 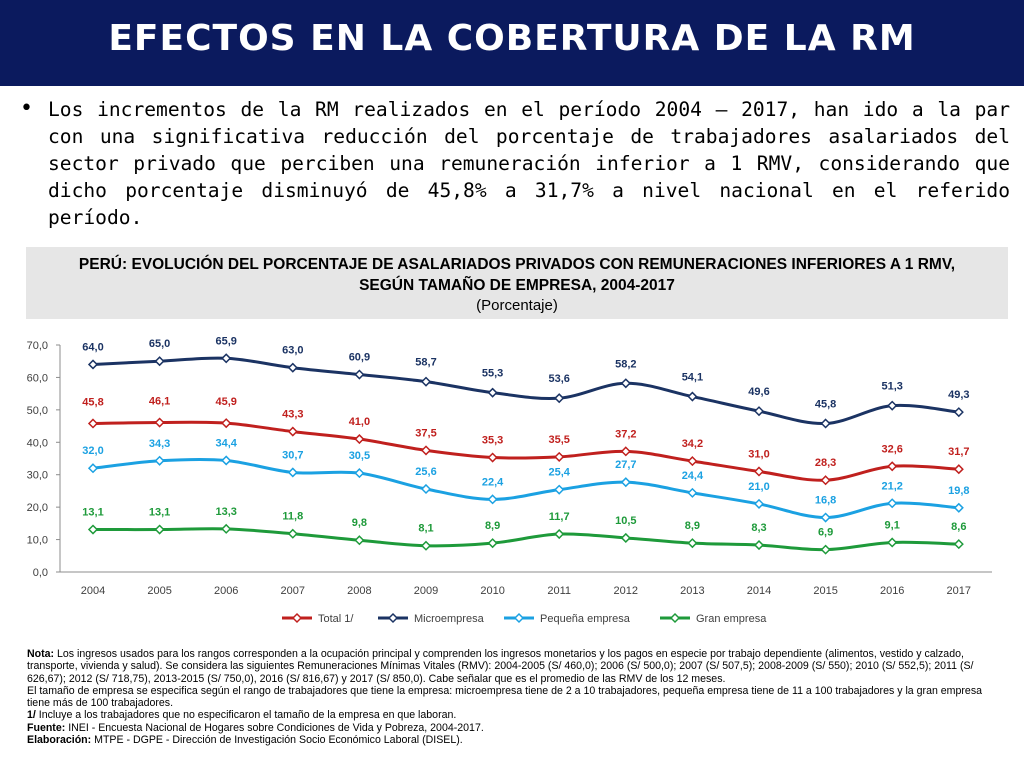 I want to click on y-tick-label: 10,0, so click(x=37, y=541).